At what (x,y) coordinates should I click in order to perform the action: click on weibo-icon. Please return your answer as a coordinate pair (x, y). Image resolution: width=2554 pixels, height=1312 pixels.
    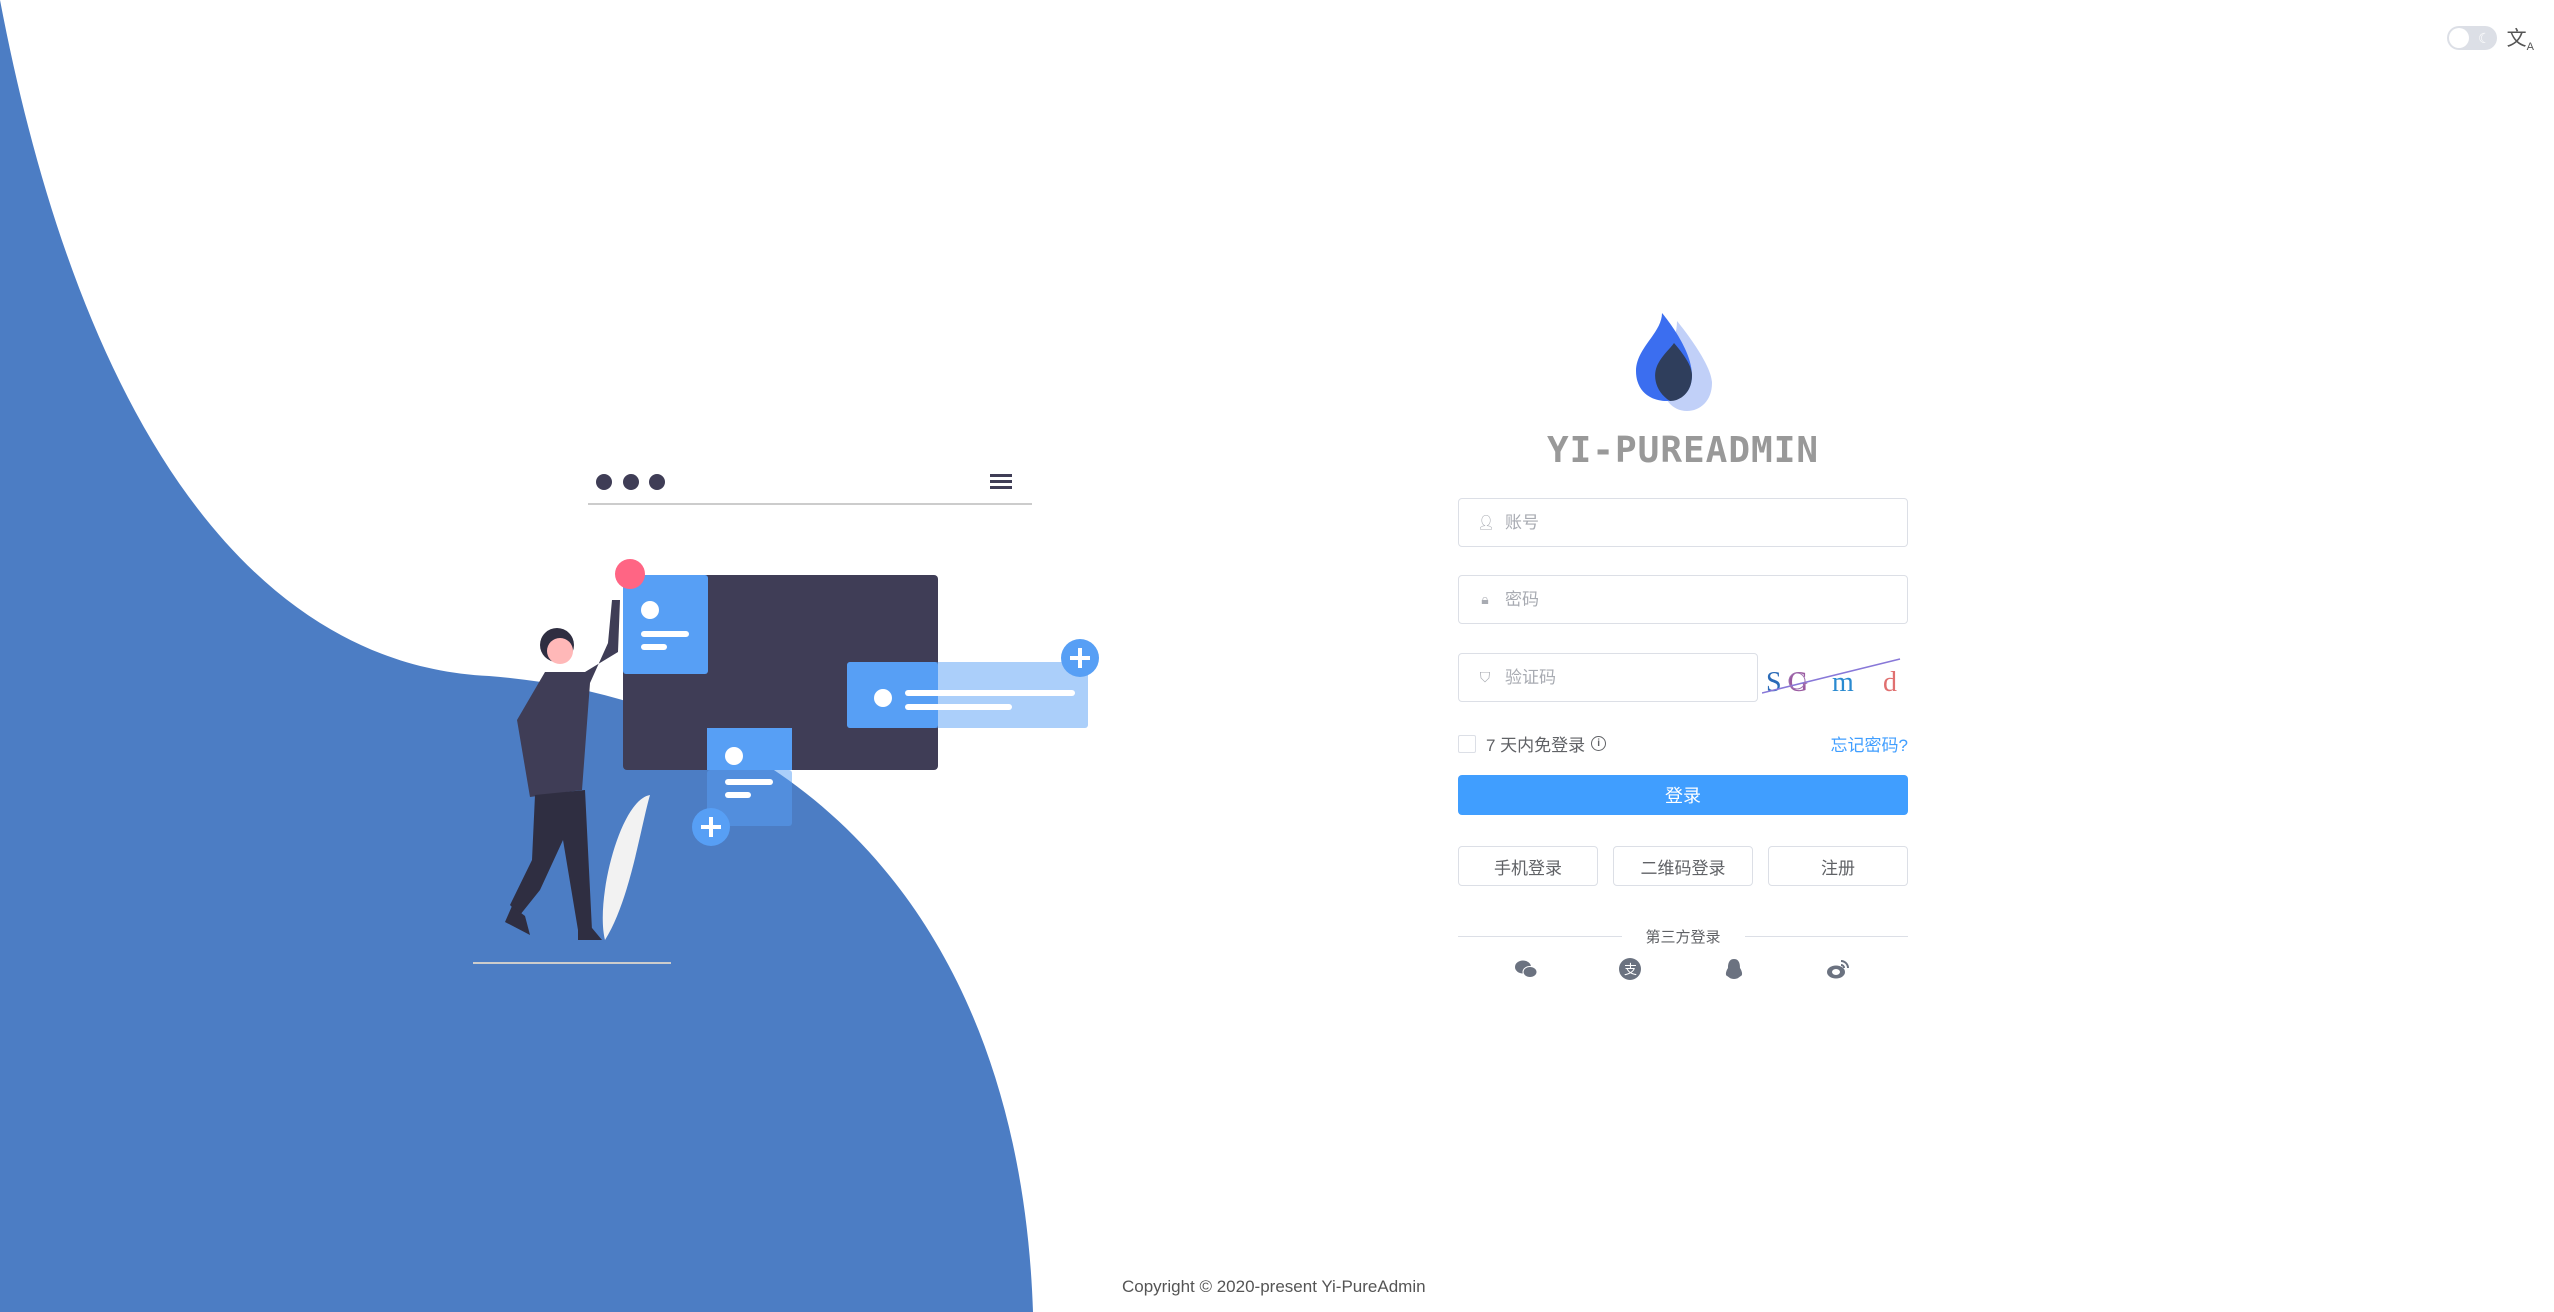
    Looking at the image, I should click on (1838, 969).